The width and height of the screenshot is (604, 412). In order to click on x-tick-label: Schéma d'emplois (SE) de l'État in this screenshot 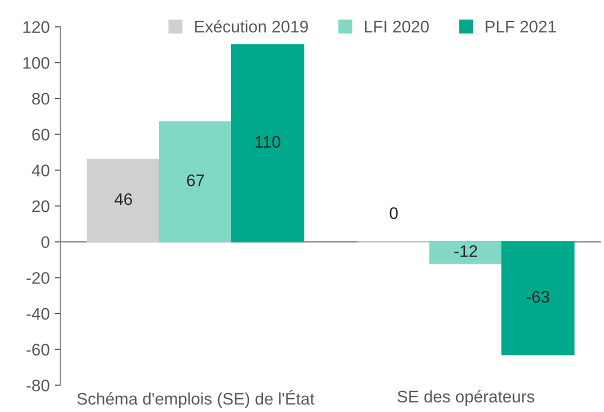, I will do `click(195, 399)`.